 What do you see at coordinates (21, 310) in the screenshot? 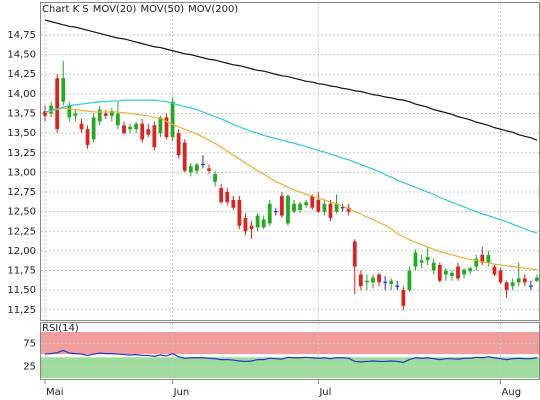
I see `y-tick-label: 11,25` at bounding box center [21, 310].